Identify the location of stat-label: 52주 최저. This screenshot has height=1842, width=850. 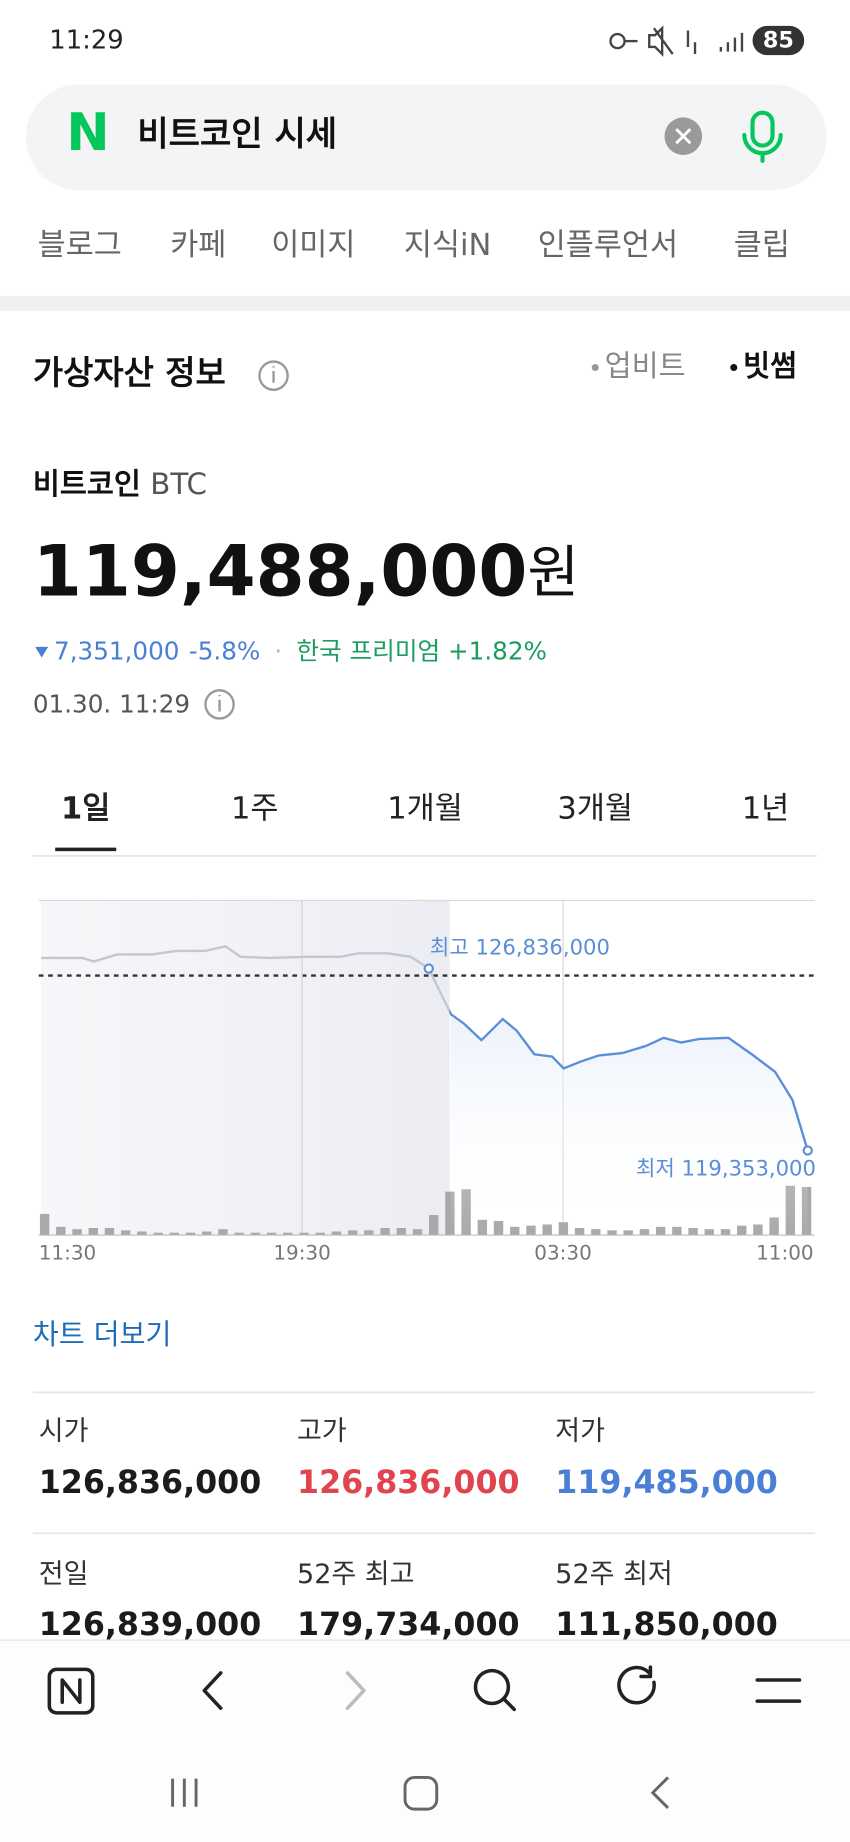
(613, 1574).